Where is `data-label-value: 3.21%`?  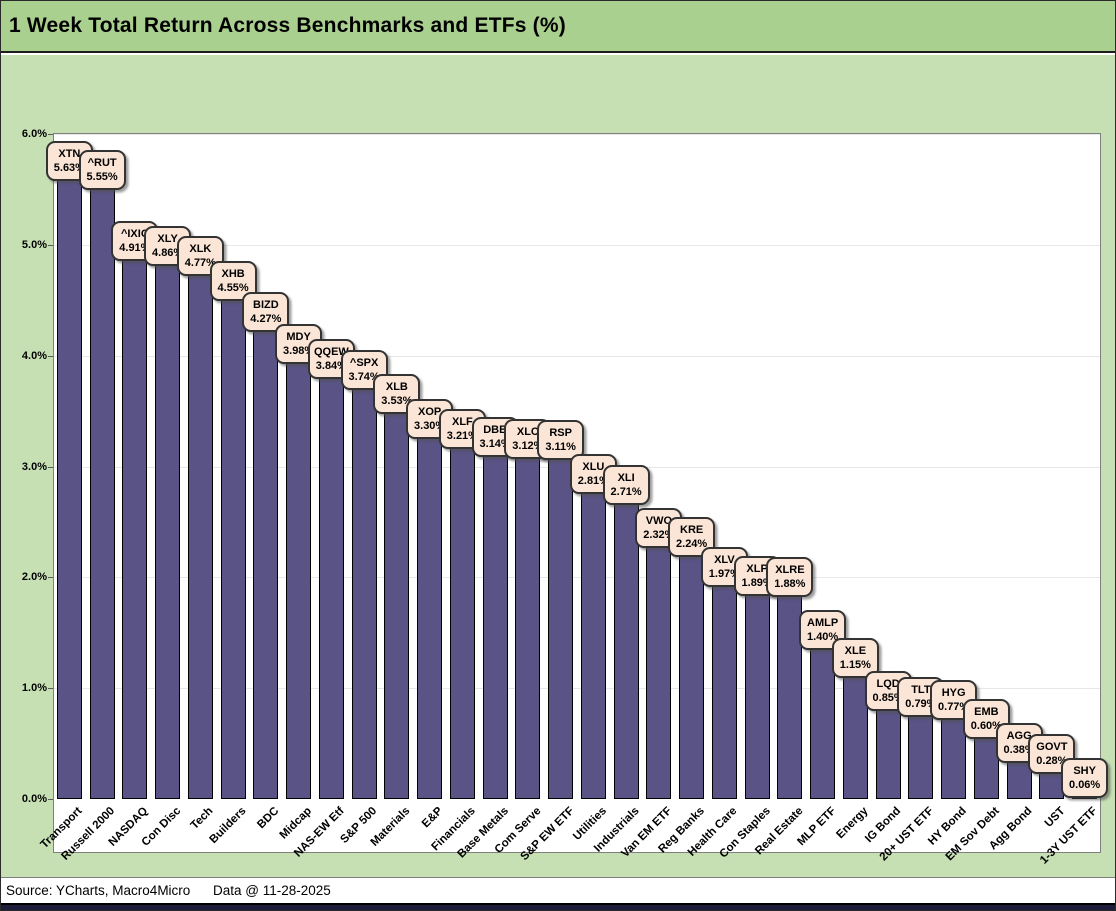 data-label-value: 3.21% is located at coordinates (462, 436).